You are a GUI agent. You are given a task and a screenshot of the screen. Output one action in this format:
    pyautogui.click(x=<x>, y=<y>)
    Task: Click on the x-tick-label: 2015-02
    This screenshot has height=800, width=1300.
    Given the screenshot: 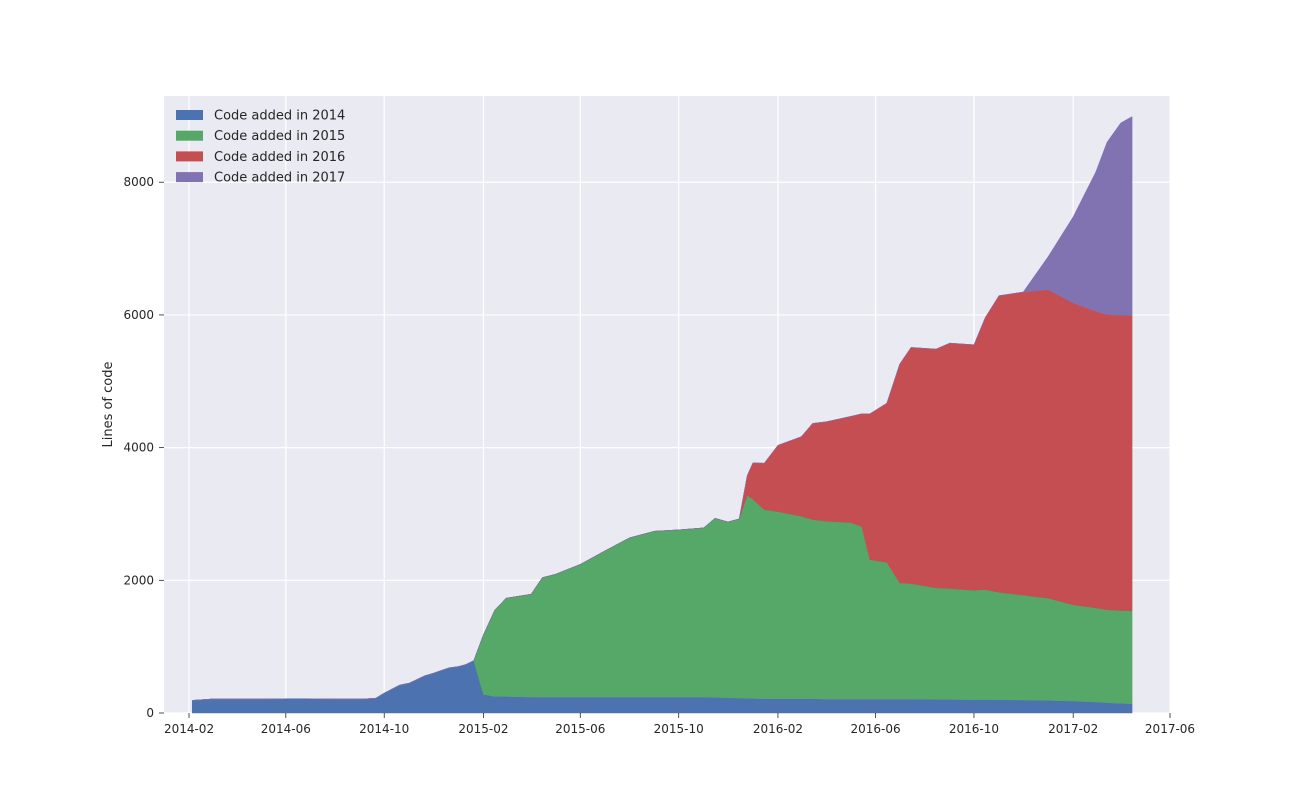 What is the action you would take?
    pyautogui.click(x=483, y=729)
    